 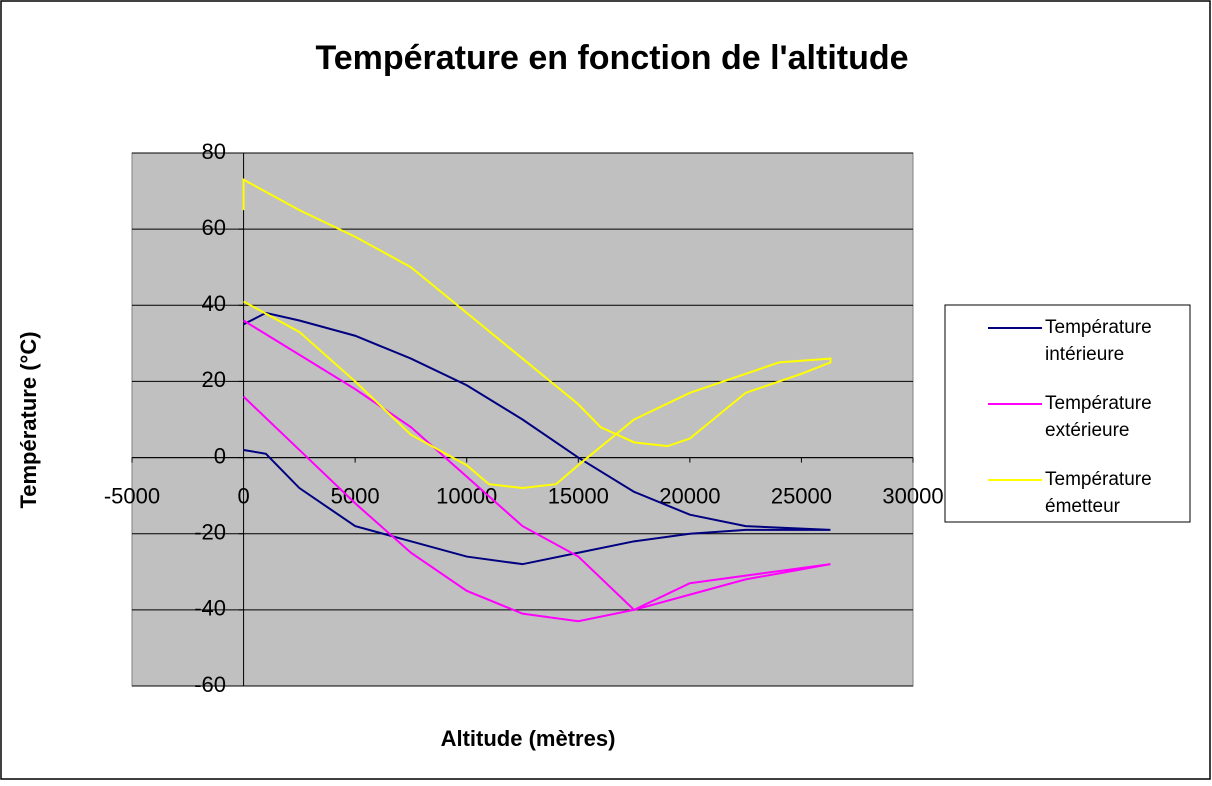 I want to click on x-tick-label: 15000, so click(x=578, y=495).